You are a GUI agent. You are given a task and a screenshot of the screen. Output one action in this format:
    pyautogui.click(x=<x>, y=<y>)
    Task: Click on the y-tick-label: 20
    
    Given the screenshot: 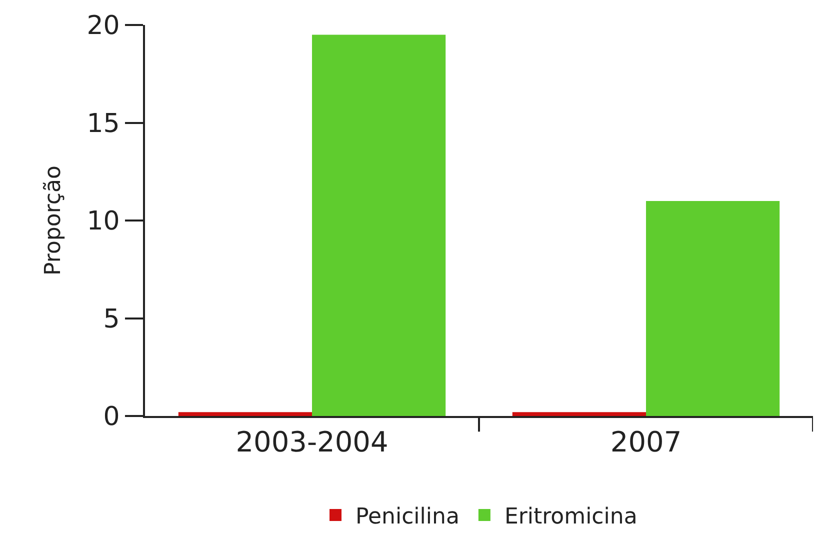 What is the action you would take?
    pyautogui.click(x=103, y=26)
    